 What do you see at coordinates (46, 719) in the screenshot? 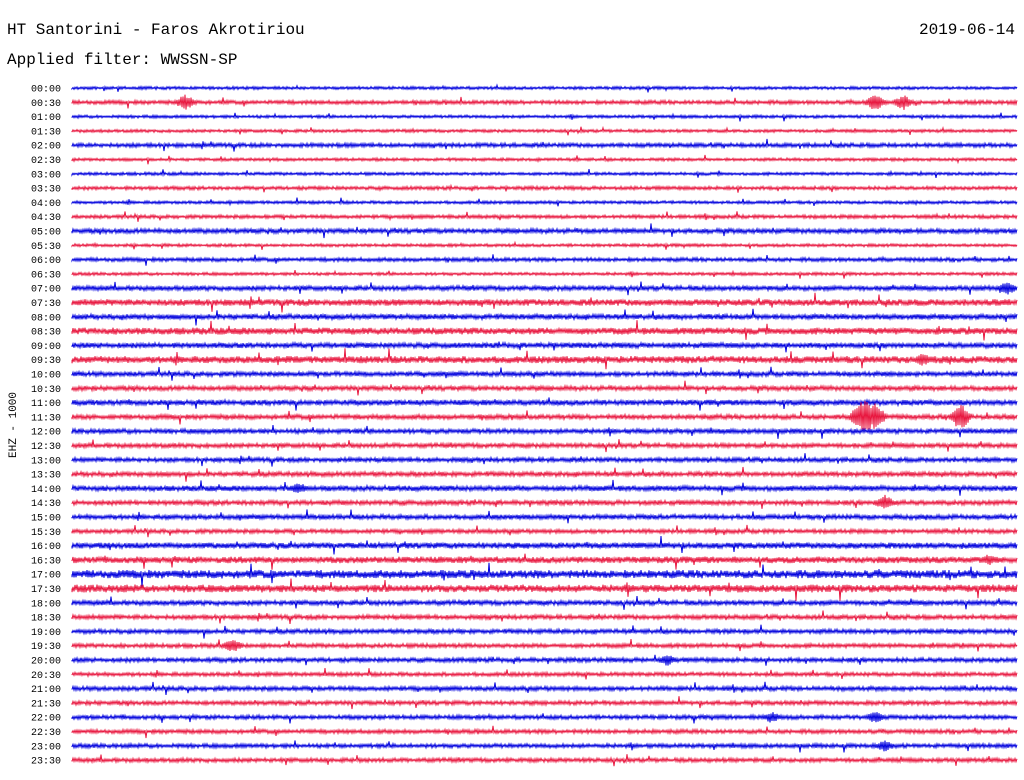
I see `time-tick-label: 22:00` at bounding box center [46, 719].